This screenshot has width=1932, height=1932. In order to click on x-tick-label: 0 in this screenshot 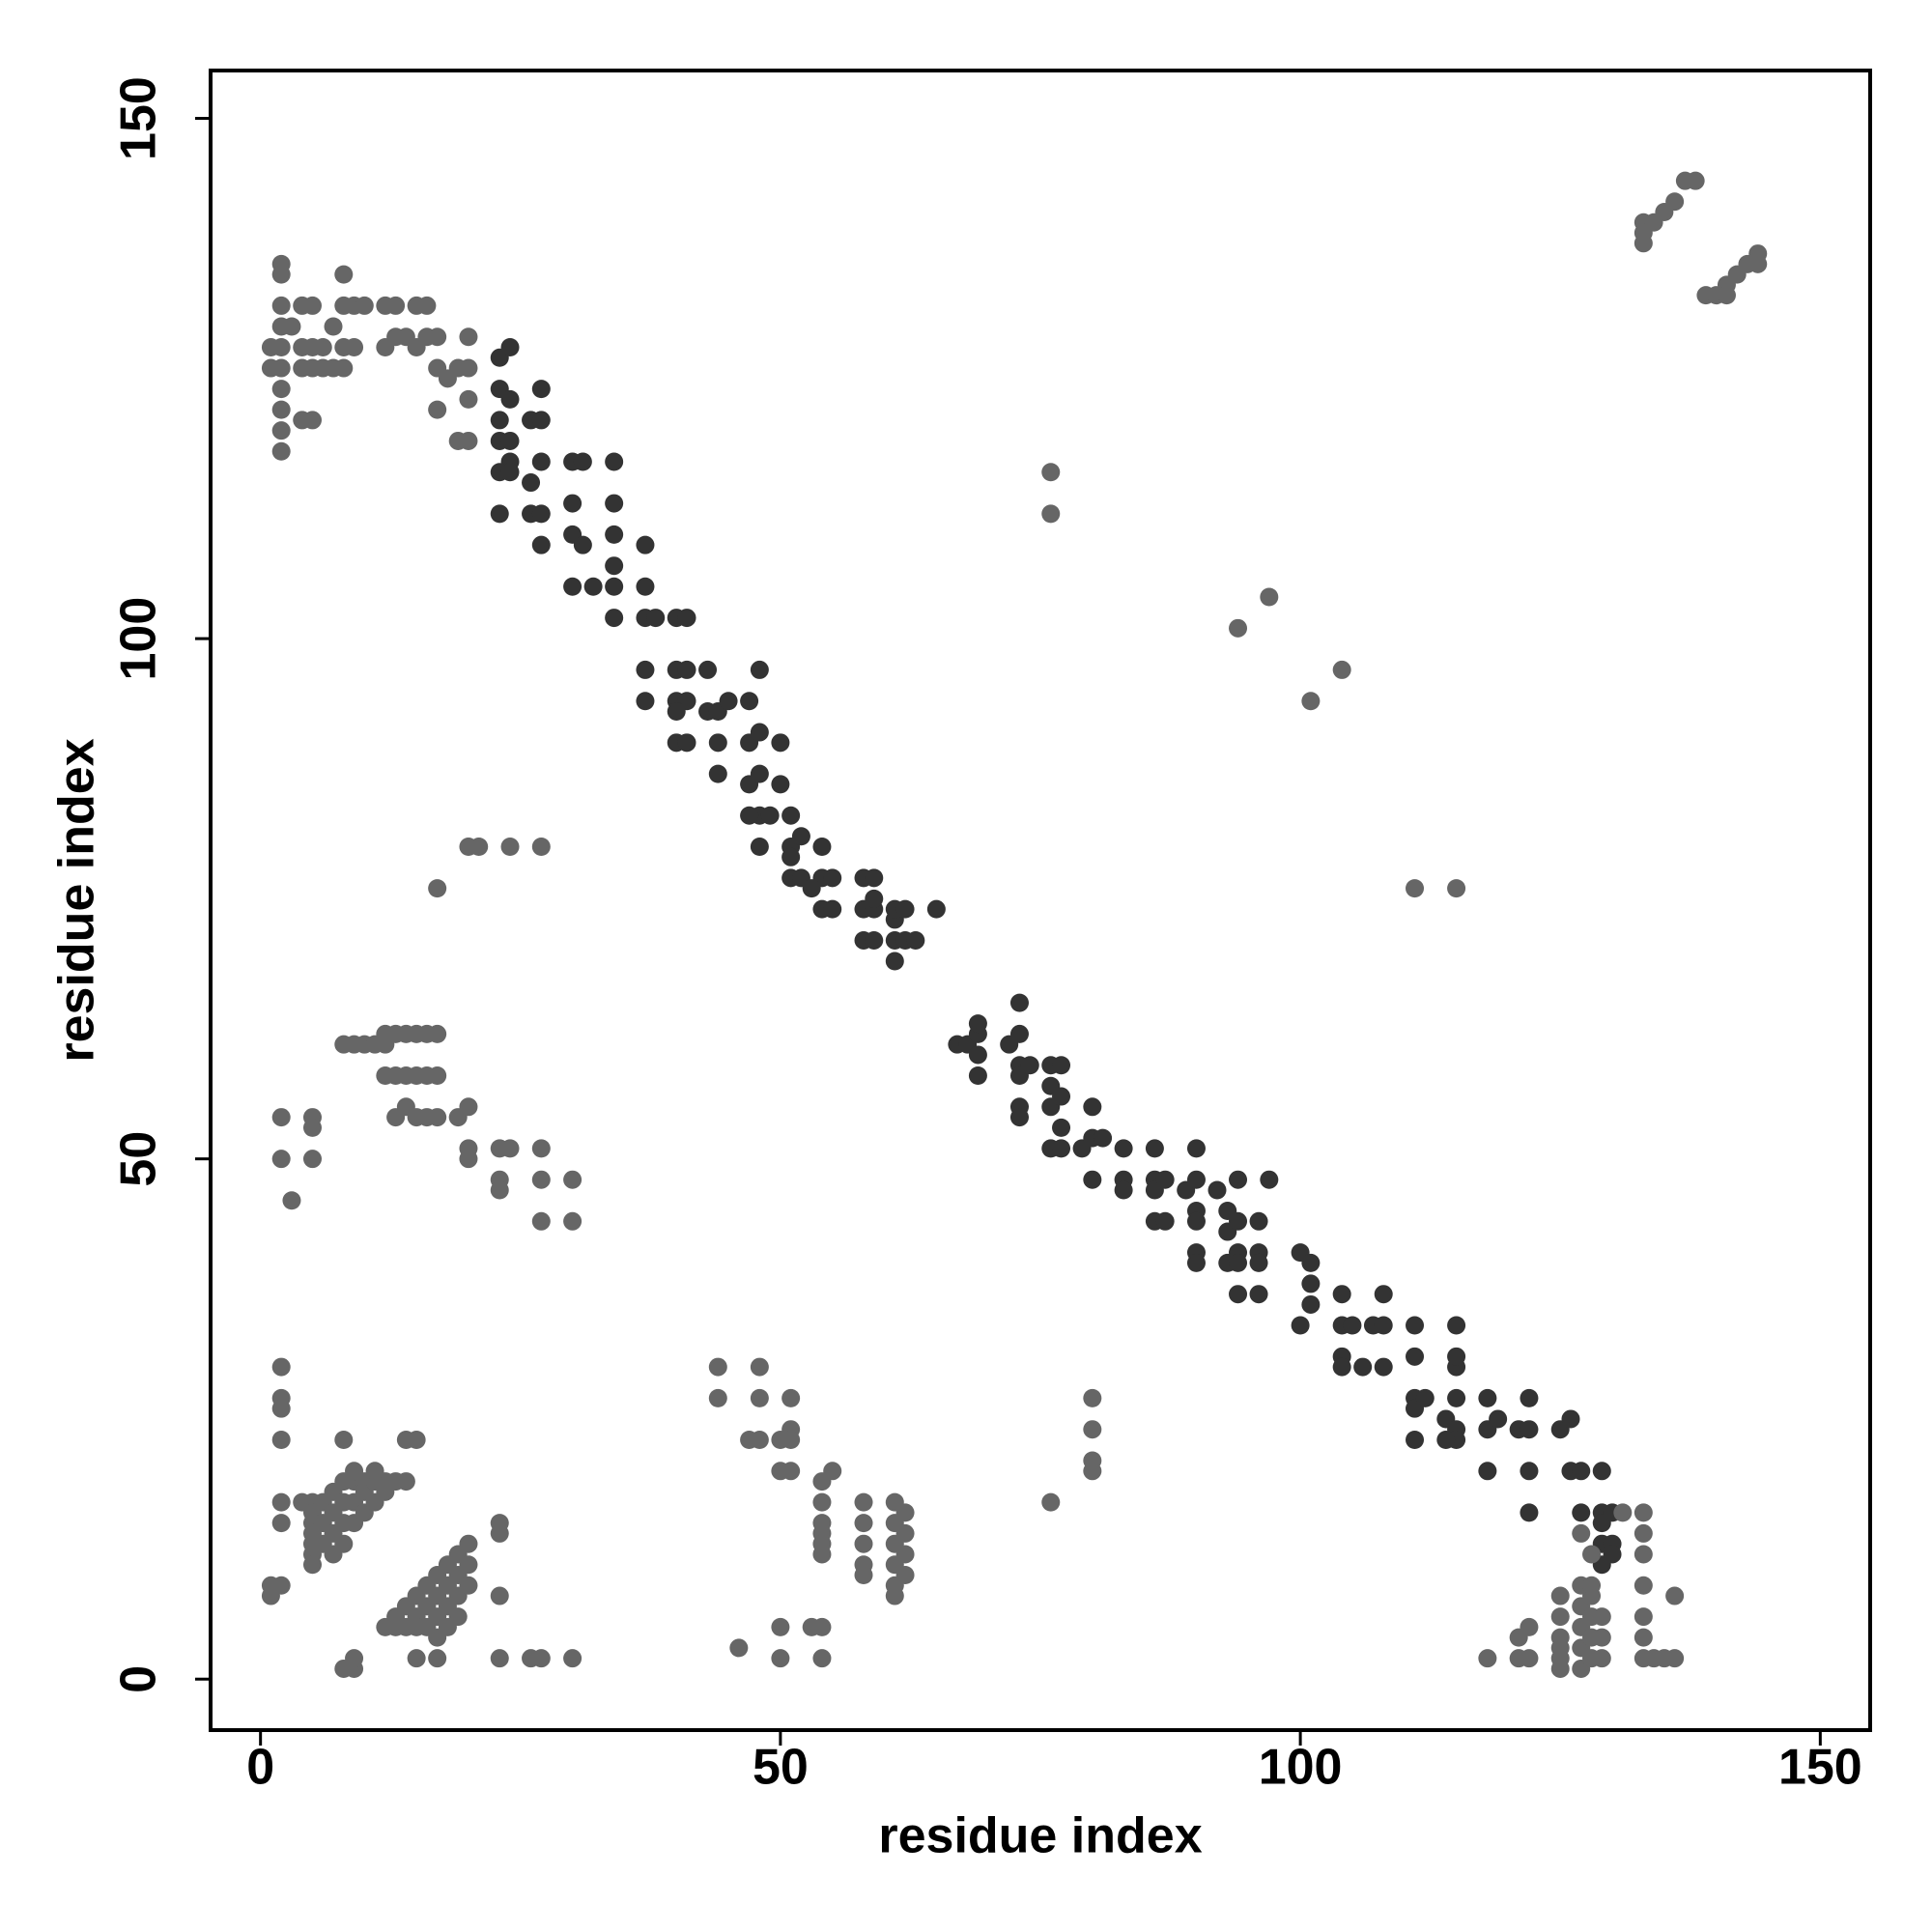, I will do `click(260, 1768)`.